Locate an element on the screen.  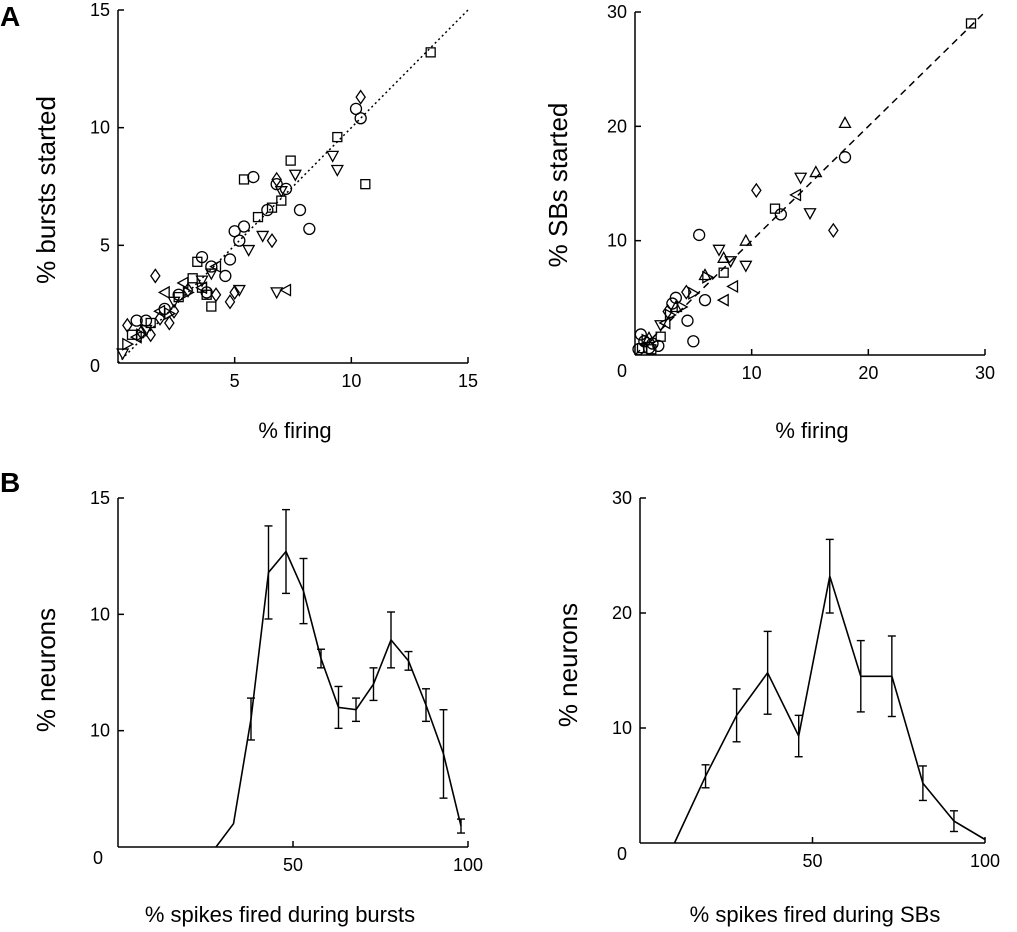
x-tick-label: 10 is located at coordinates (752, 373).